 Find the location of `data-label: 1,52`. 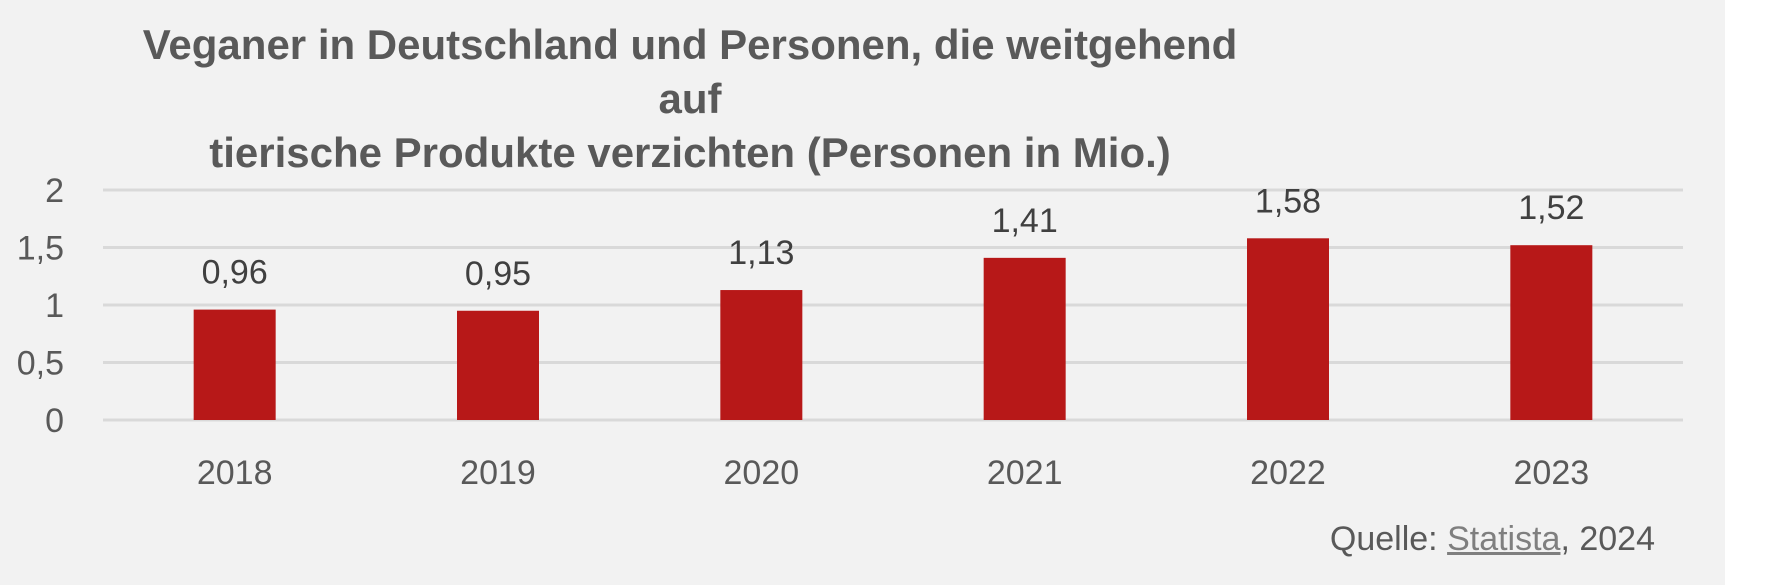

data-label: 1,52 is located at coordinates (1551, 208).